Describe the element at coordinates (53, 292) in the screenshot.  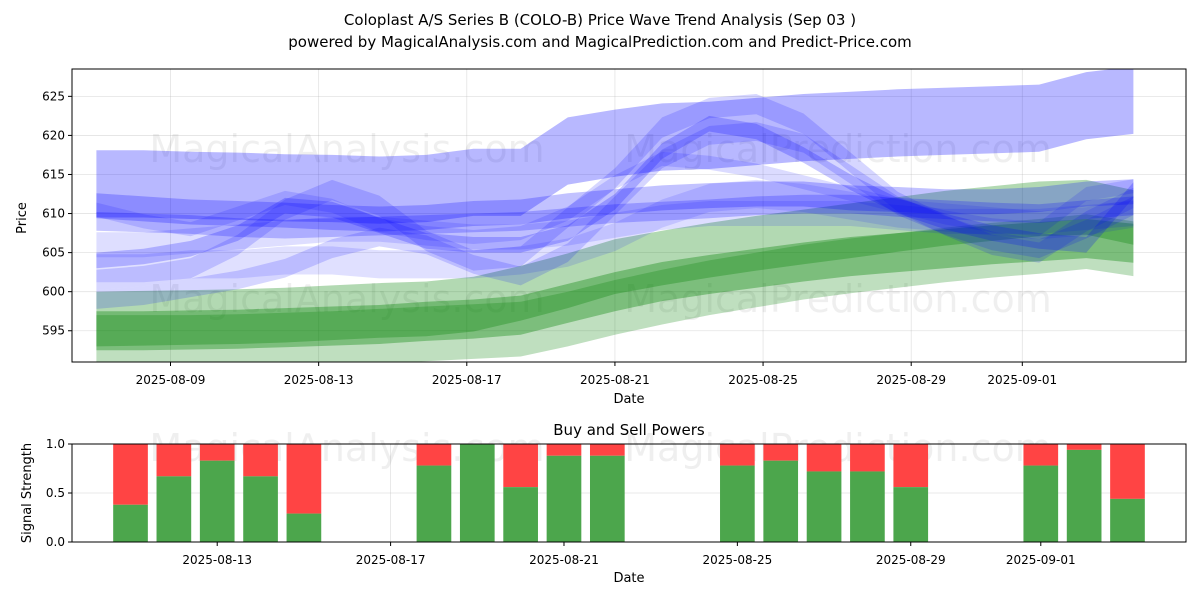
I see `price-y-tick-label: 600` at that location.